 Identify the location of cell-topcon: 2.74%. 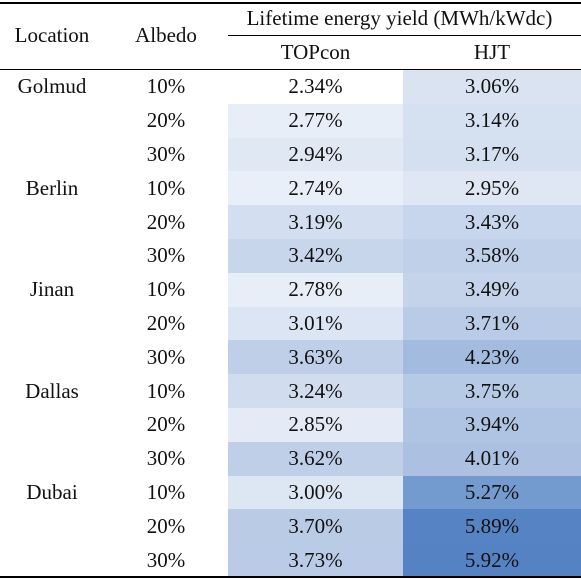
(315, 188).